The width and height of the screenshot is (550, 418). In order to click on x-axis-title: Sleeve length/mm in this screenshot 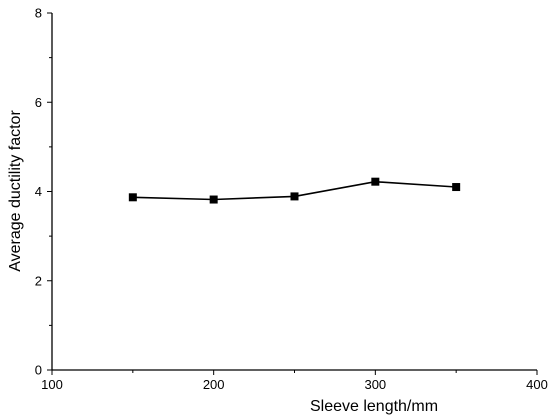, I will do `click(374, 406)`.